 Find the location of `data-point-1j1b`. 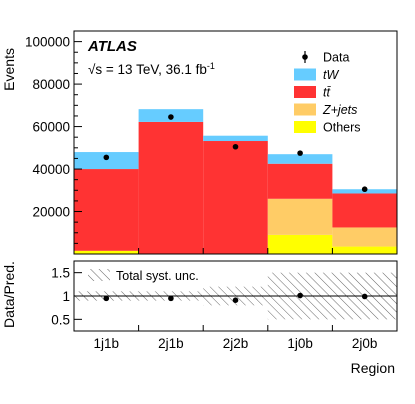

data-point-1j1b is located at coordinates (106, 157).